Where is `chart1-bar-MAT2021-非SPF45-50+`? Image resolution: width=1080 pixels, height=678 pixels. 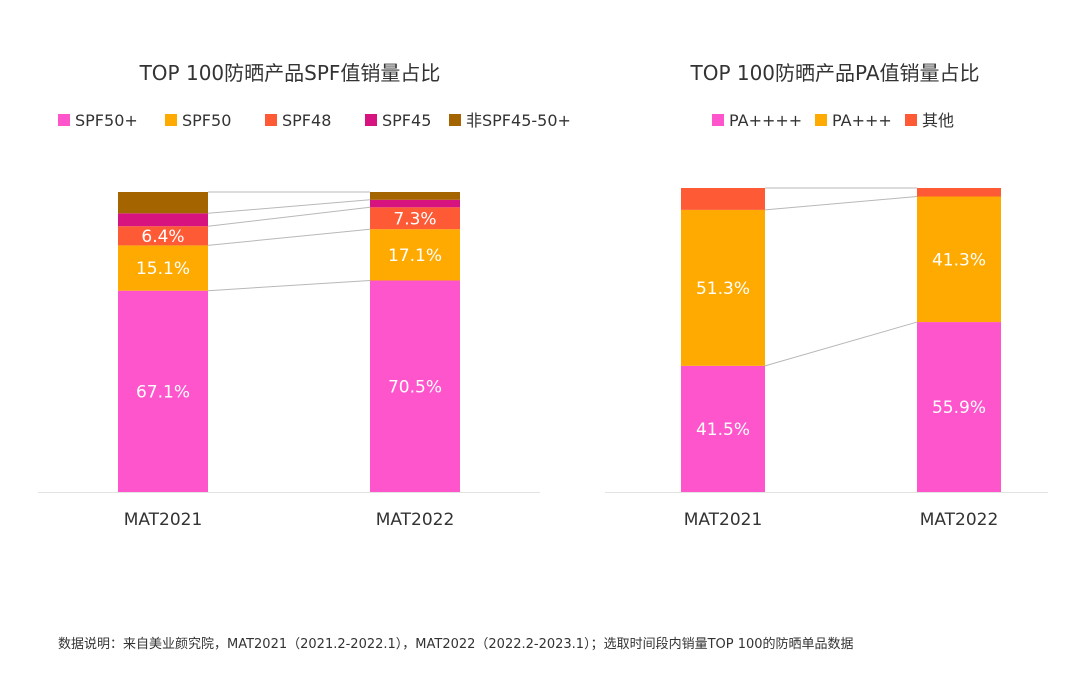
chart1-bar-MAT2021-非SPF45-50+ is located at coordinates (163, 203).